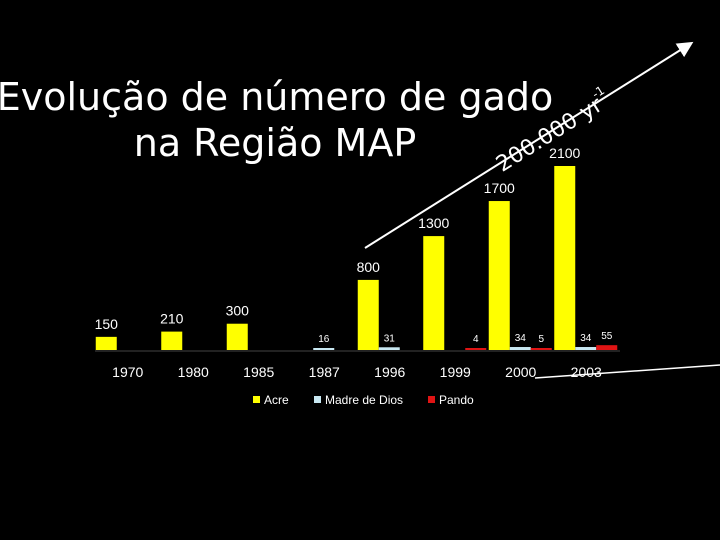  What do you see at coordinates (564, 153) in the screenshot?
I see `data-label: 2100` at bounding box center [564, 153].